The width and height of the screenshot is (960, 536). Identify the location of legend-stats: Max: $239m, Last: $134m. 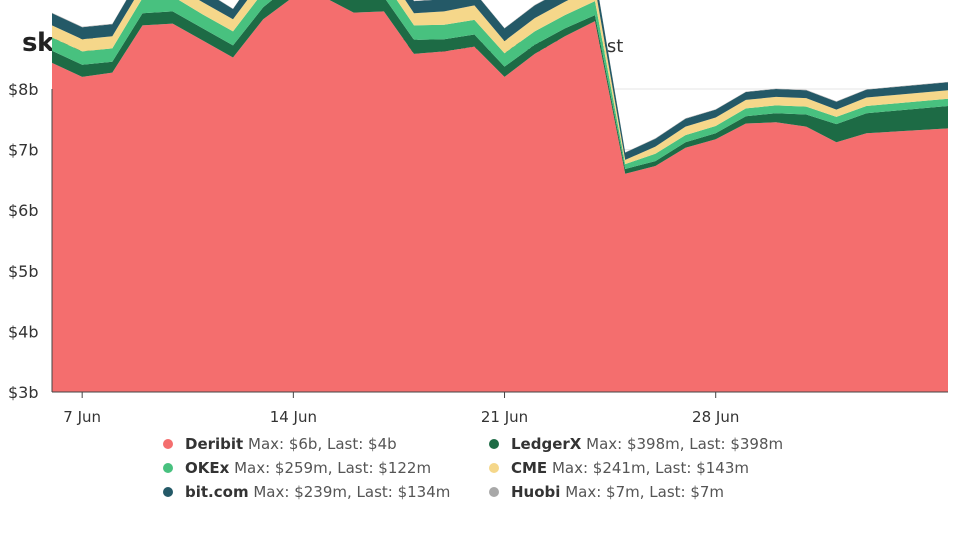
(352, 492).